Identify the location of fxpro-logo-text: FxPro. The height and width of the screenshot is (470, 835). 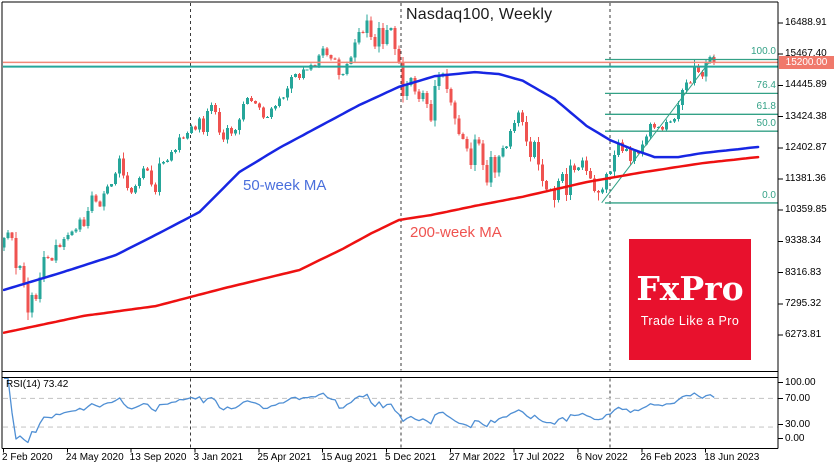
(690, 288).